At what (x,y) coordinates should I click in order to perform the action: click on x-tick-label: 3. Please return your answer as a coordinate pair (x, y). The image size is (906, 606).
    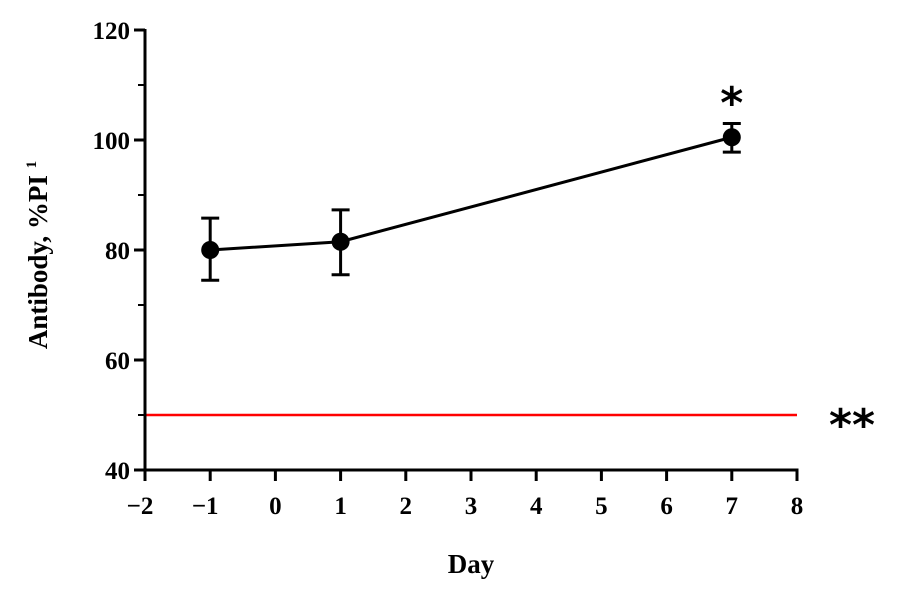
    Looking at the image, I should click on (471, 506).